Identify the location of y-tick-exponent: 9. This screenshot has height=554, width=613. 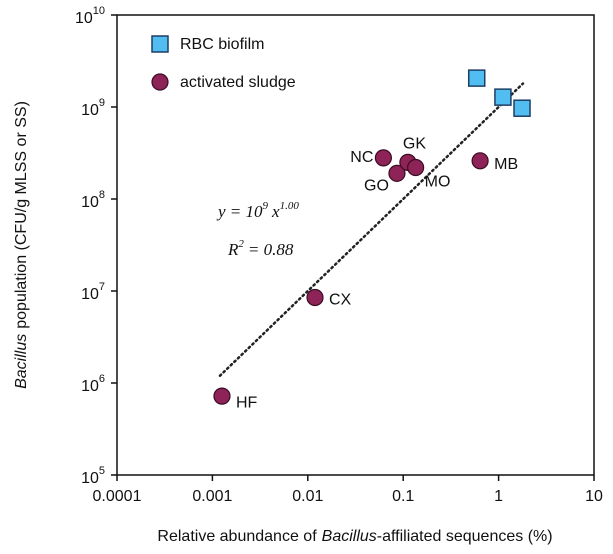
(102, 103).